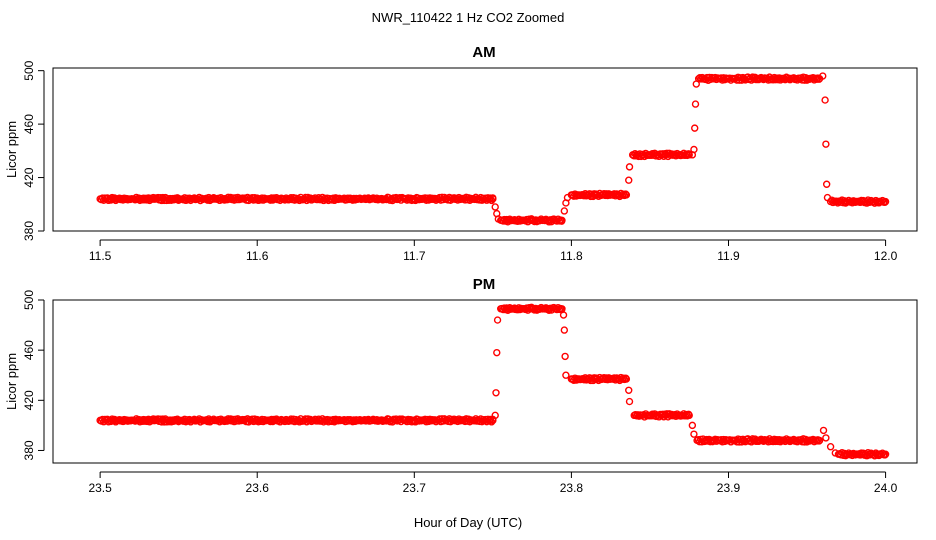  Describe the element at coordinates (468, 17) in the screenshot. I see `figure-title: NWR_110422 1 Hz CO2 Zoomed` at that location.